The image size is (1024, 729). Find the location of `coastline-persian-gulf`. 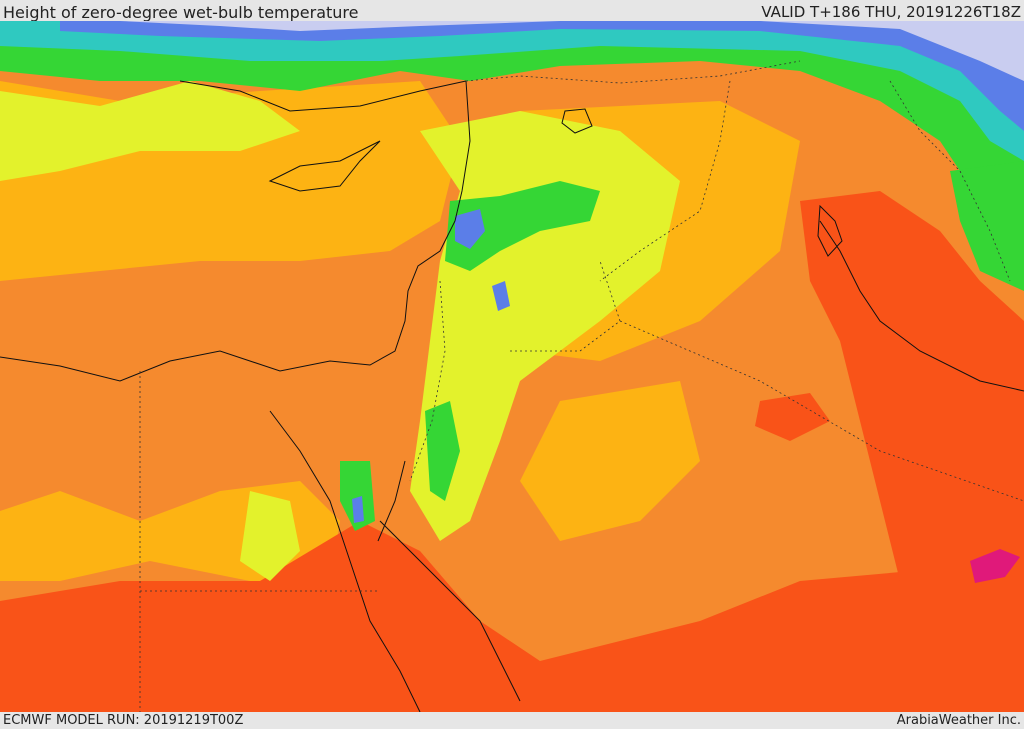

coastline-persian-gulf is located at coordinates (921, 306).